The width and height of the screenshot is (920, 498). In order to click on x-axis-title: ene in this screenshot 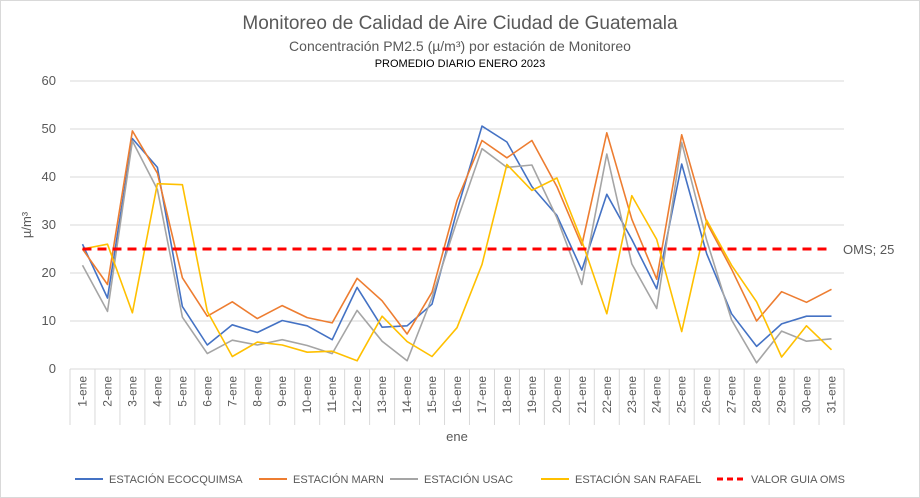, I will do `click(457, 436)`.